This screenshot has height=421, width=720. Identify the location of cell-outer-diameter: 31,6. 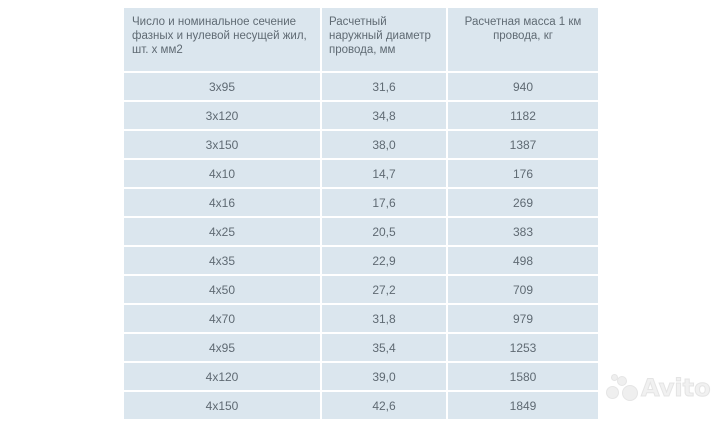
(385, 87).